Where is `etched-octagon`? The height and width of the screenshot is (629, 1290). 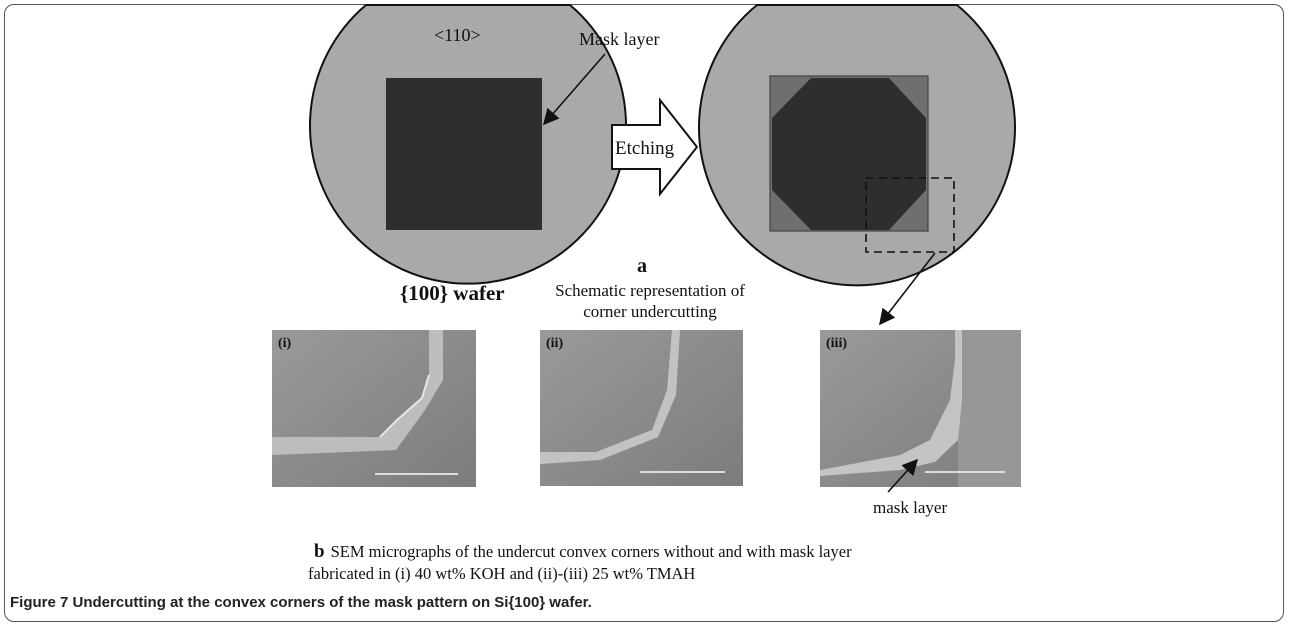 etched-octagon is located at coordinates (849, 154).